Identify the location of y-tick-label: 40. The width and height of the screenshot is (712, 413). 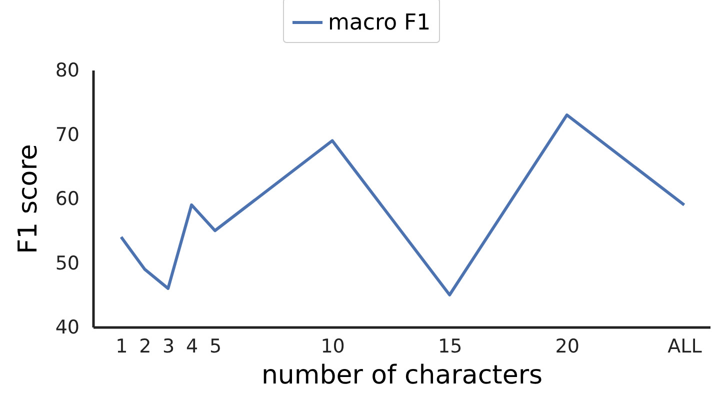
(67, 327).